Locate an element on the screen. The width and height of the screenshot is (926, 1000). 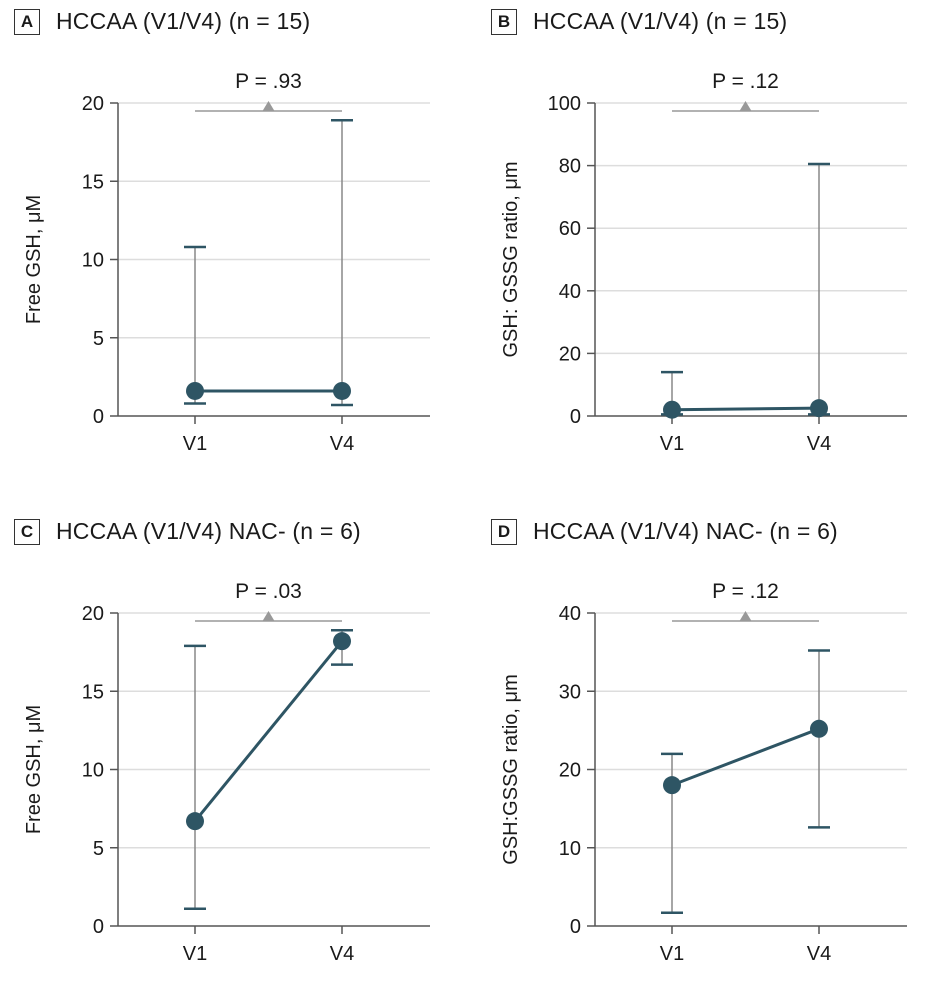
panel-header: A HCCAA (V1/V4) (n = 15) is located at coordinates (162, 21).